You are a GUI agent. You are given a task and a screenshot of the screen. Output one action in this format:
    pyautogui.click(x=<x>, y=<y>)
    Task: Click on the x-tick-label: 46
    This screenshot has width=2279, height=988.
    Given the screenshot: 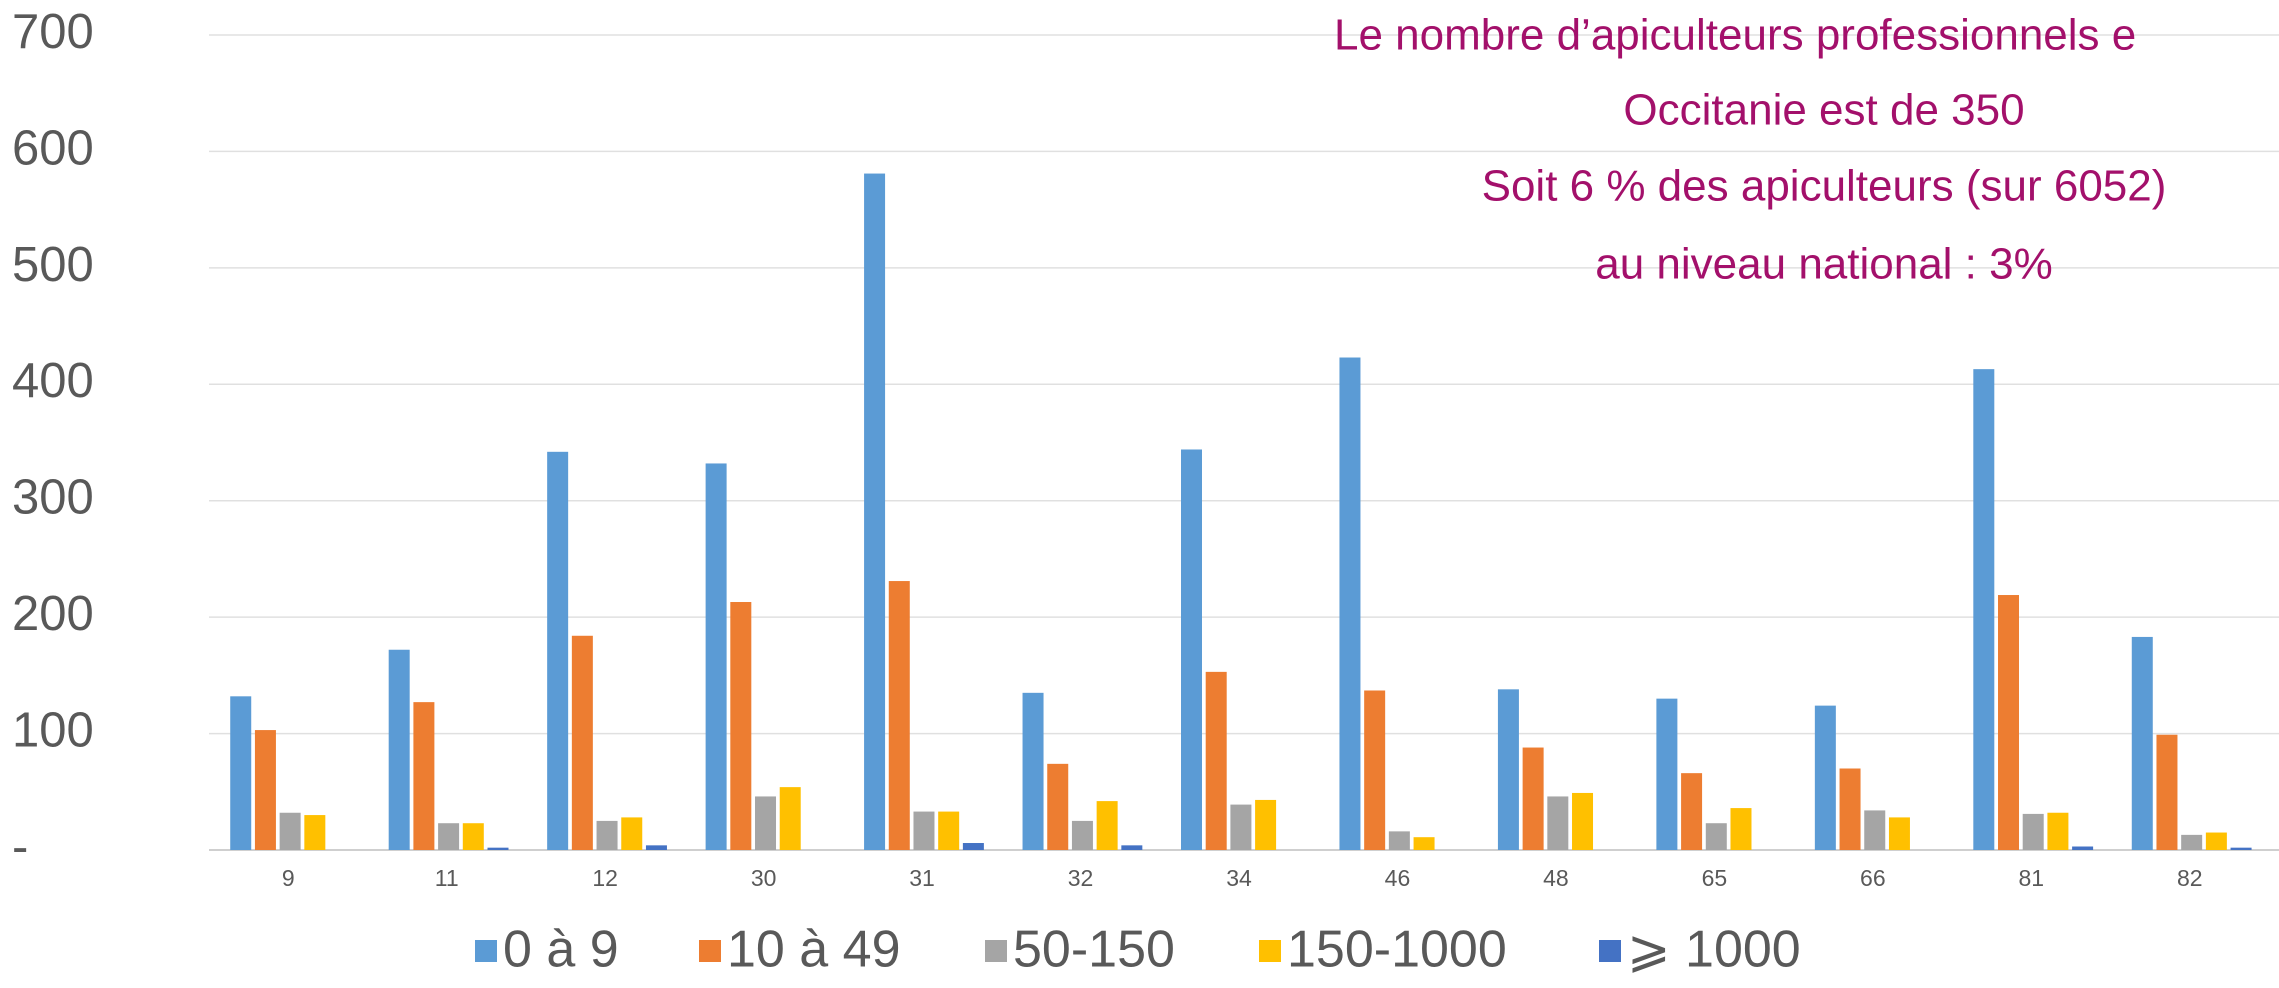 What is the action you would take?
    pyautogui.click(x=1398, y=878)
    